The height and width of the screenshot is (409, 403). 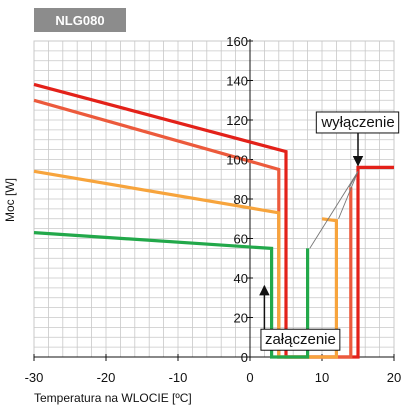 I want to click on y-tick-label: 60, so click(x=241, y=239).